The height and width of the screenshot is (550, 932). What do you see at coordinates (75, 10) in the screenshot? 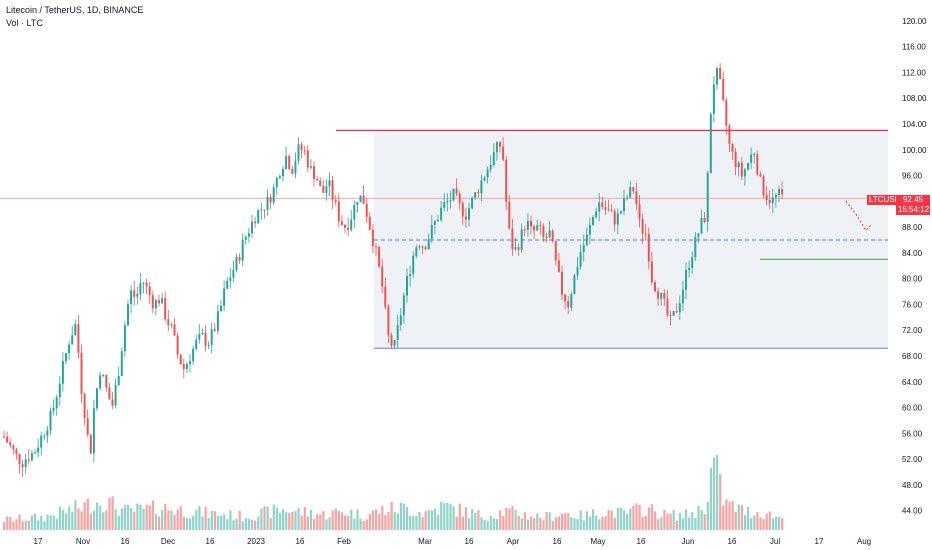
I see `chart-title: Litecoin / TetherUS, 1D, BINANCE` at bounding box center [75, 10].